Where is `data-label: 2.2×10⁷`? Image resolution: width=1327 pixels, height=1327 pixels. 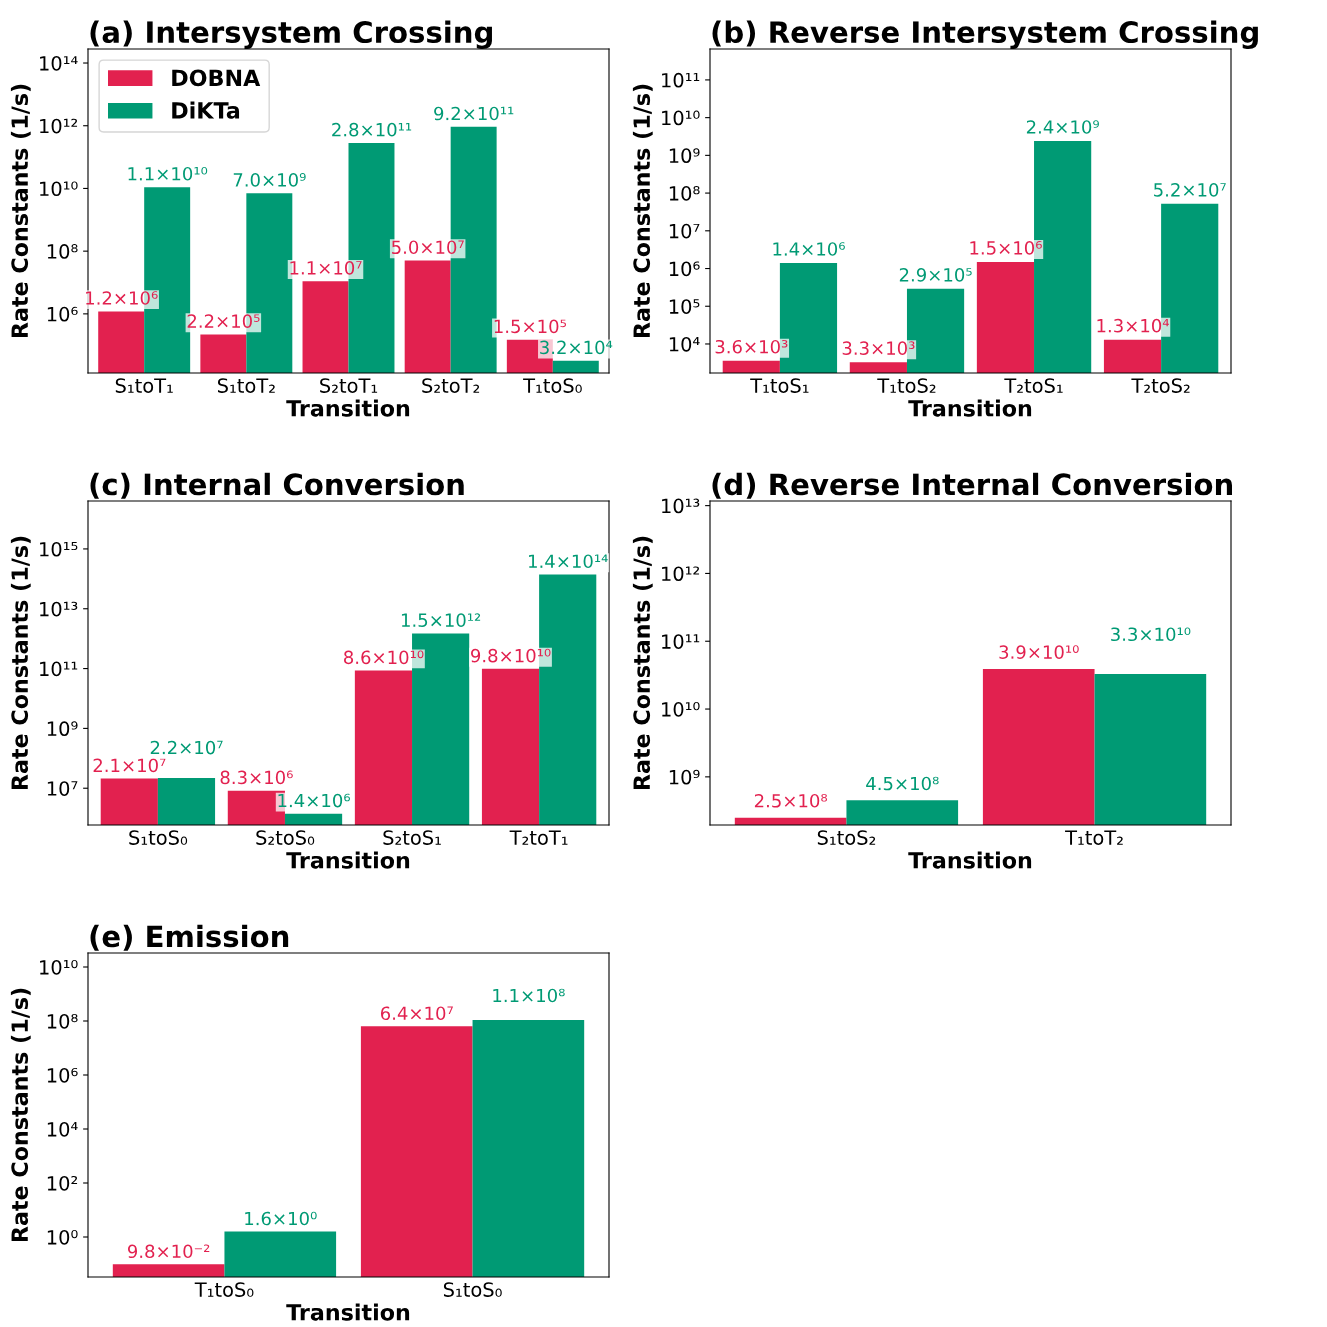 data-label: 2.2×10⁷ is located at coordinates (186, 747).